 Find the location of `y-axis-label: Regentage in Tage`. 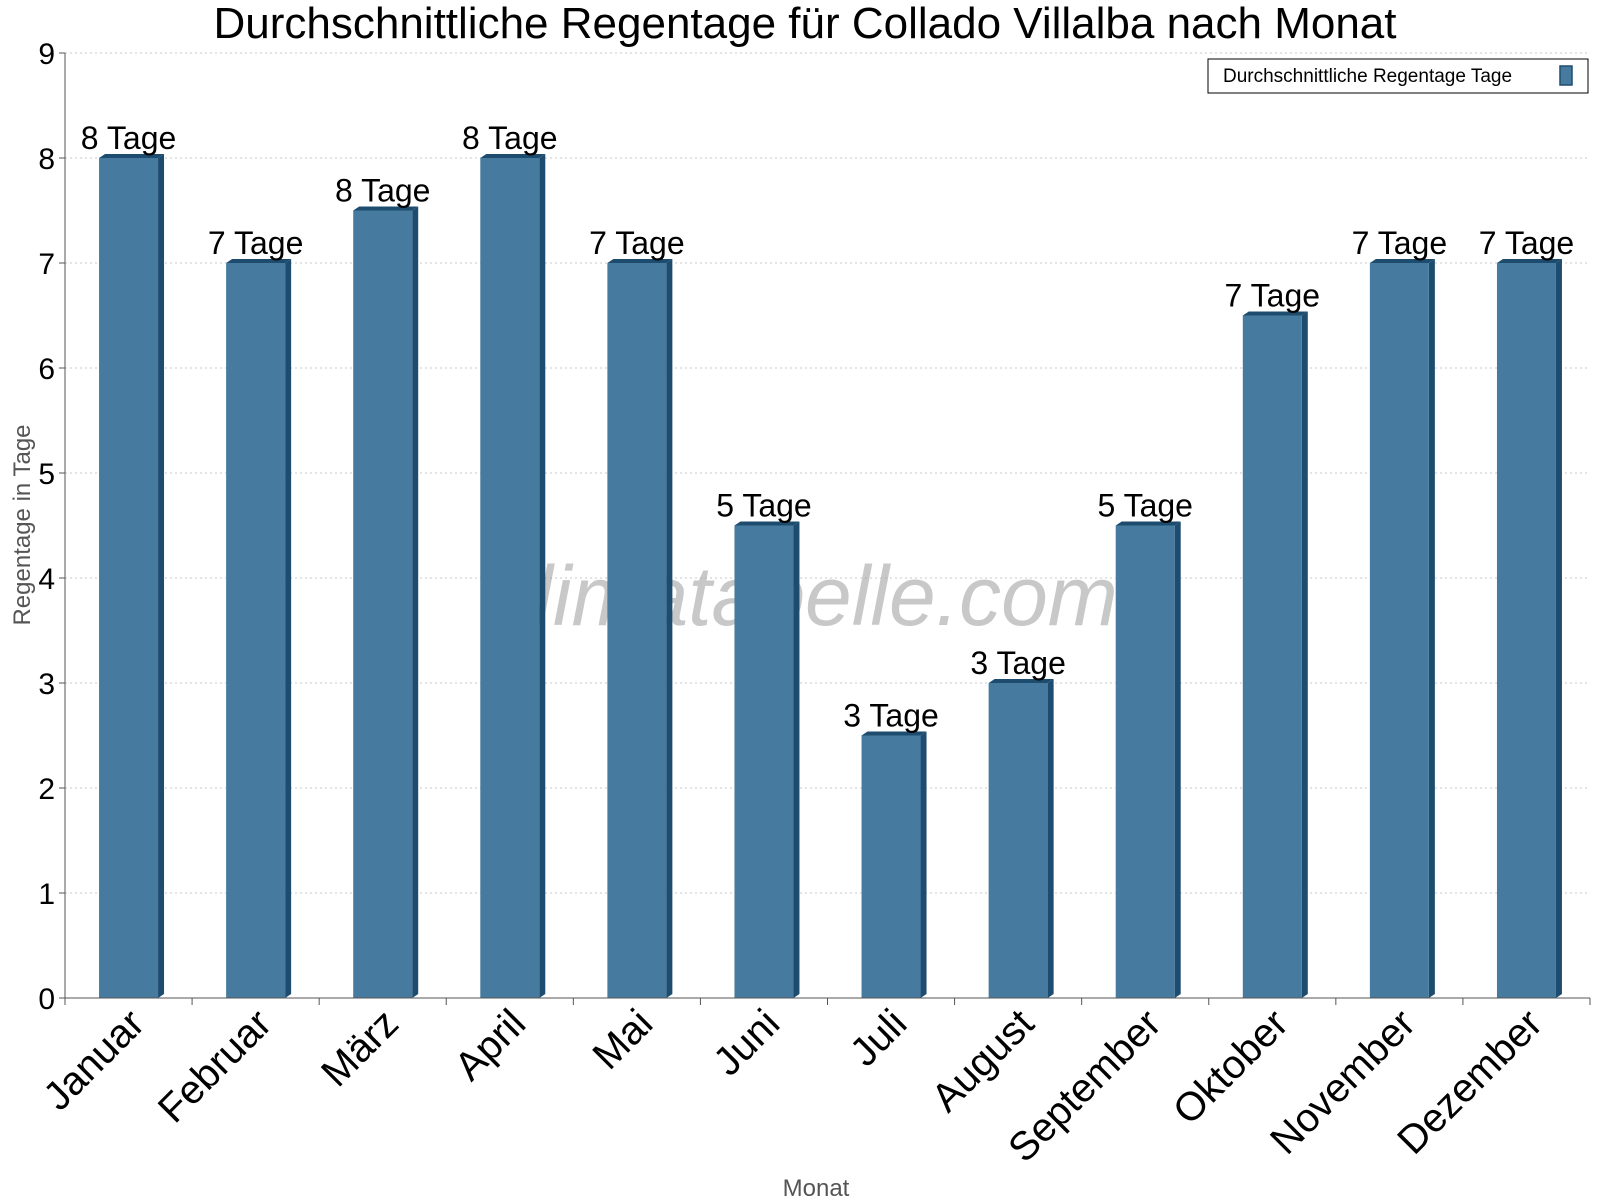

y-axis-label: Regentage in Tage is located at coordinates (22, 524).